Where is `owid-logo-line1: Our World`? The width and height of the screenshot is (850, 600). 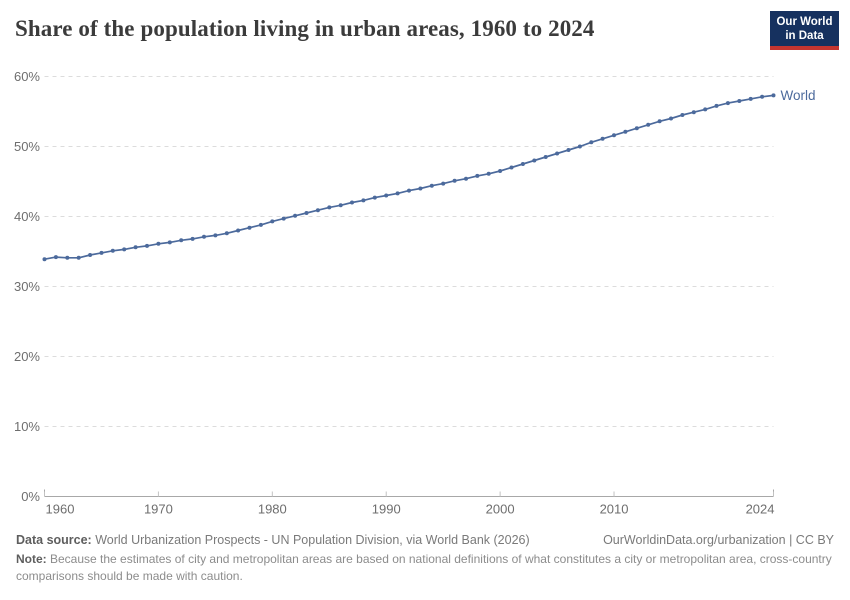 owid-logo-line1: Our World is located at coordinates (804, 22).